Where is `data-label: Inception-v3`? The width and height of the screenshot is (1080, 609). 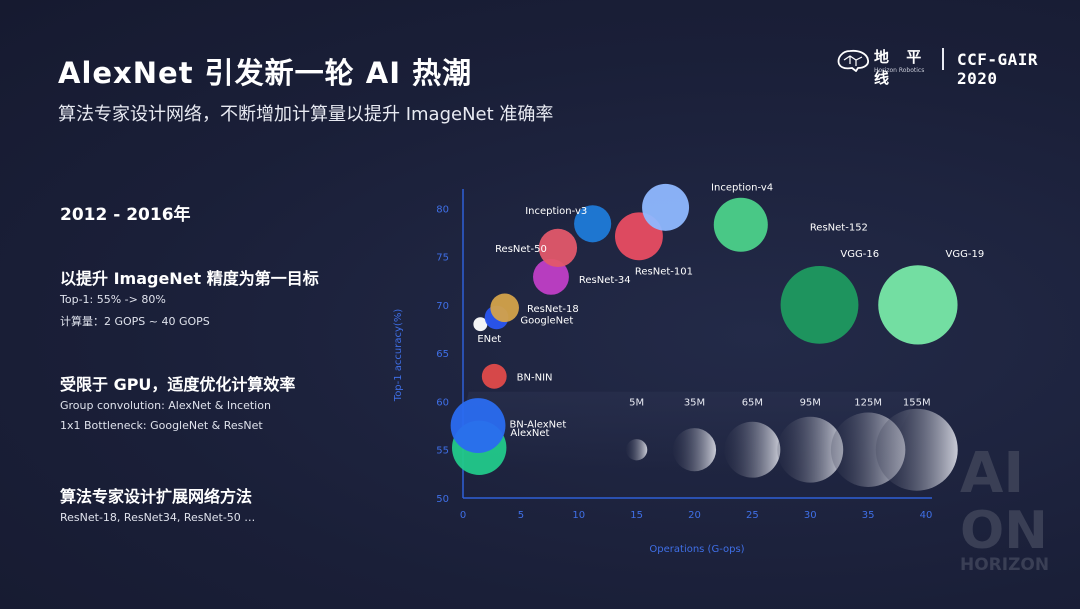
data-label: Inception-v3 is located at coordinates (556, 211).